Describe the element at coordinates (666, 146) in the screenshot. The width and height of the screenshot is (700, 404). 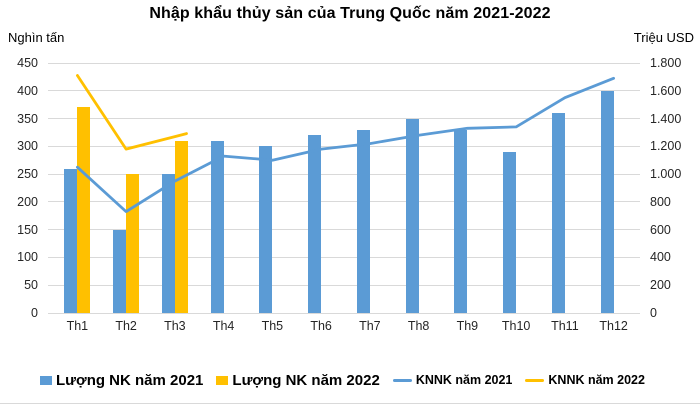
I see `y-axis-label-right: 1.200` at that location.